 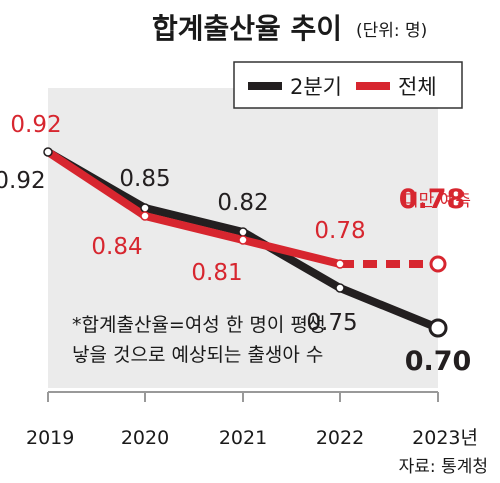 What do you see at coordinates (391, 31) in the screenshot?
I see `unit-label: (단위: 명)` at bounding box center [391, 31].